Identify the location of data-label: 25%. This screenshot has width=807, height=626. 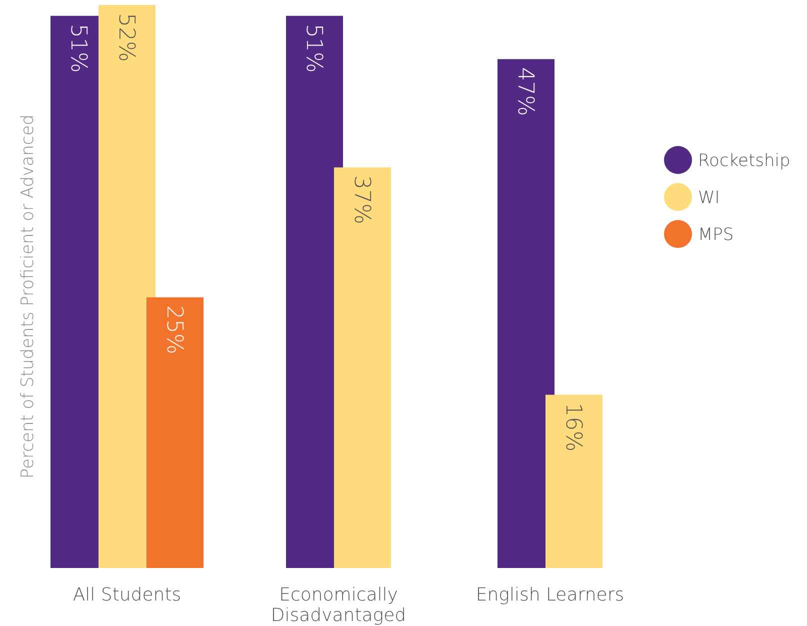
(173, 329).